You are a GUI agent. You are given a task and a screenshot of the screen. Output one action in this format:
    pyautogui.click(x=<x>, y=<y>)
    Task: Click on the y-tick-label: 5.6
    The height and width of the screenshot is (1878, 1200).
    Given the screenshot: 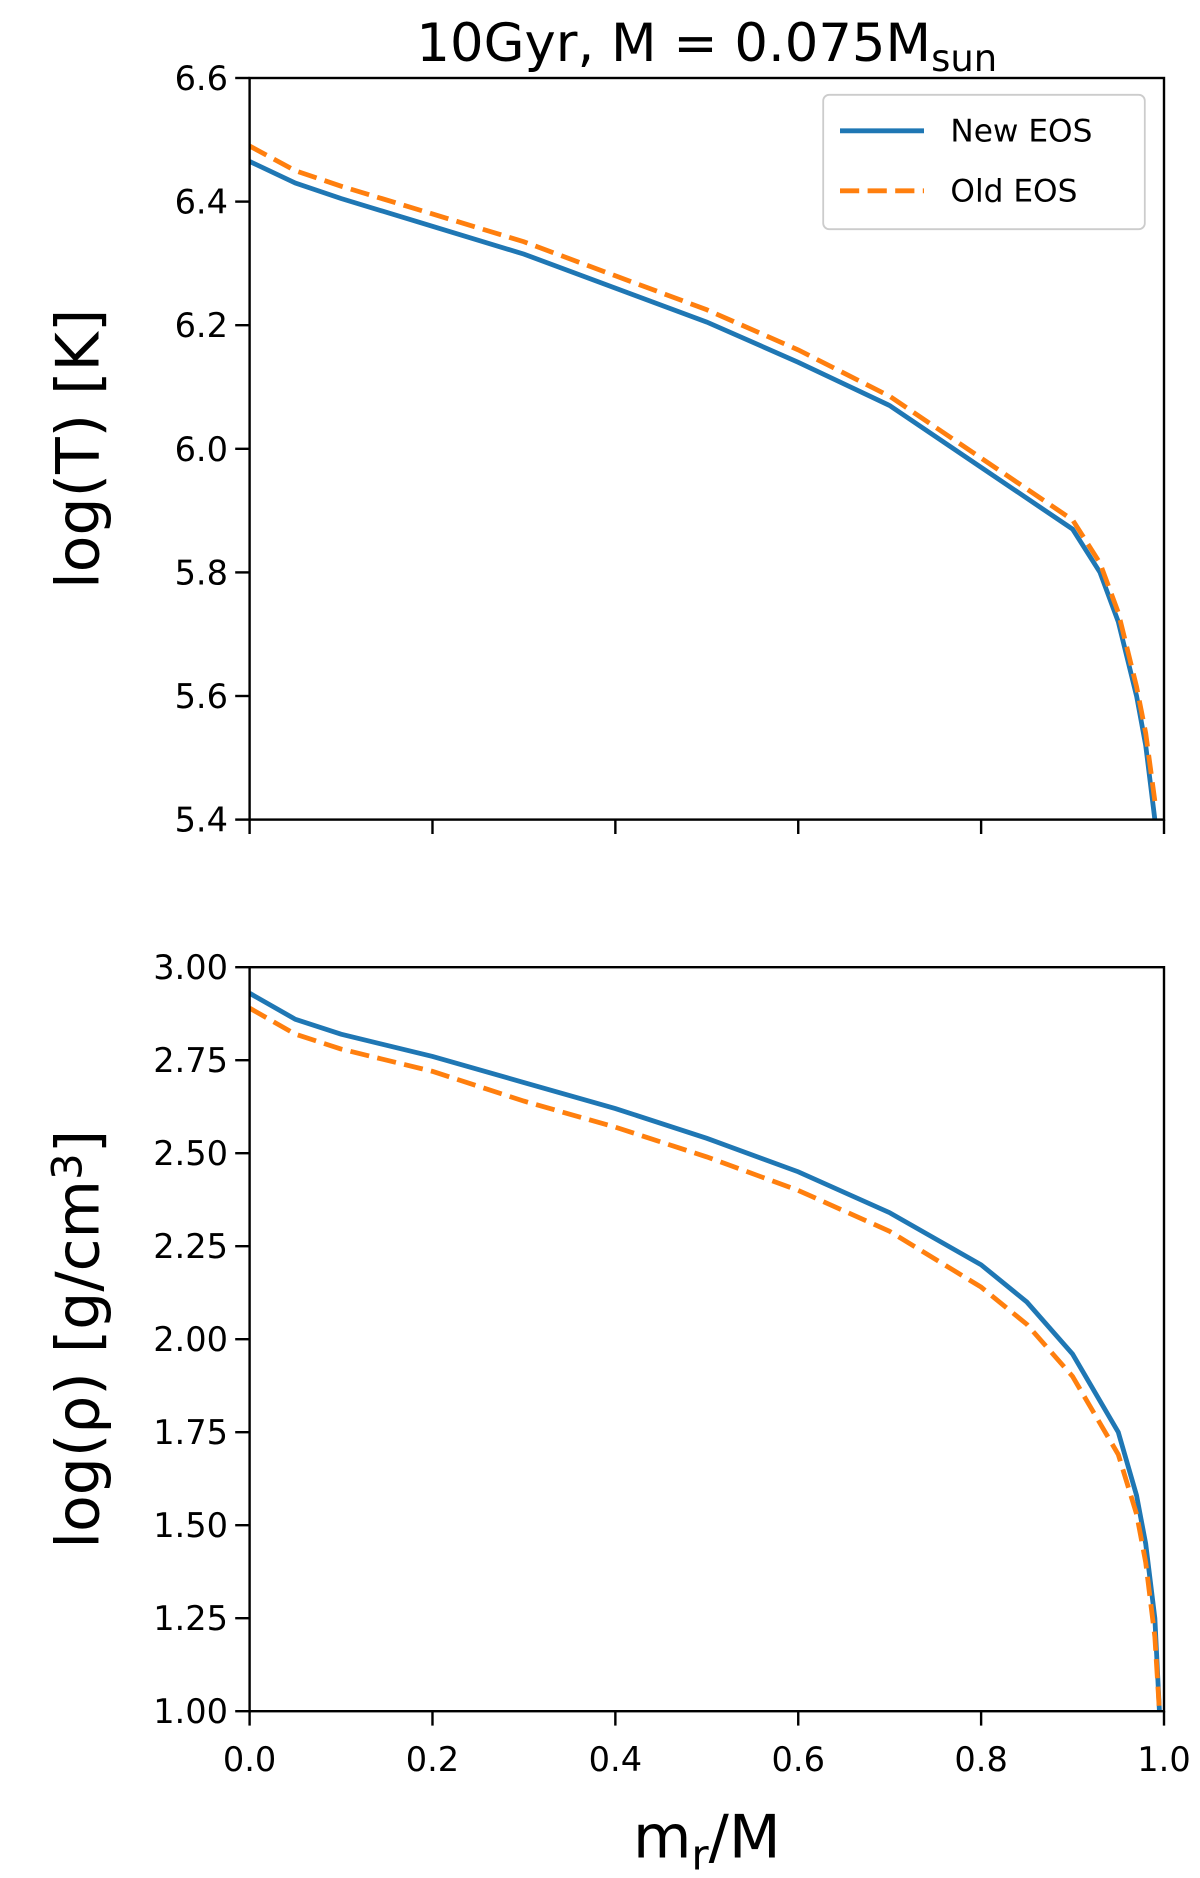 What is the action you would take?
    pyautogui.click(x=201, y=696)
    